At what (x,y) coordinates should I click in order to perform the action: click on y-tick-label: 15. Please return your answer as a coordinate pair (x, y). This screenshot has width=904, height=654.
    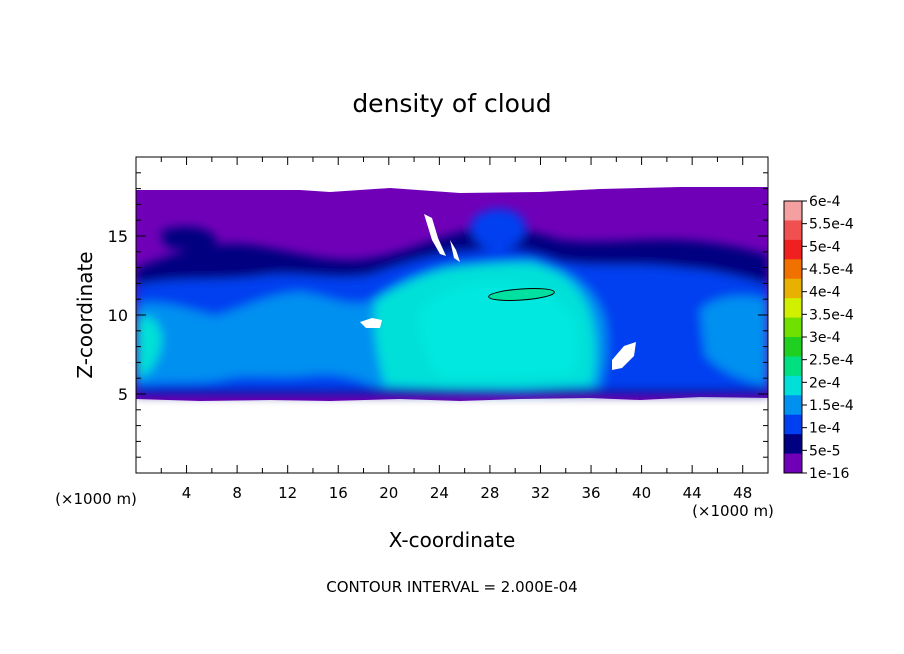
    Looking at the image, I should click on (118, 236).